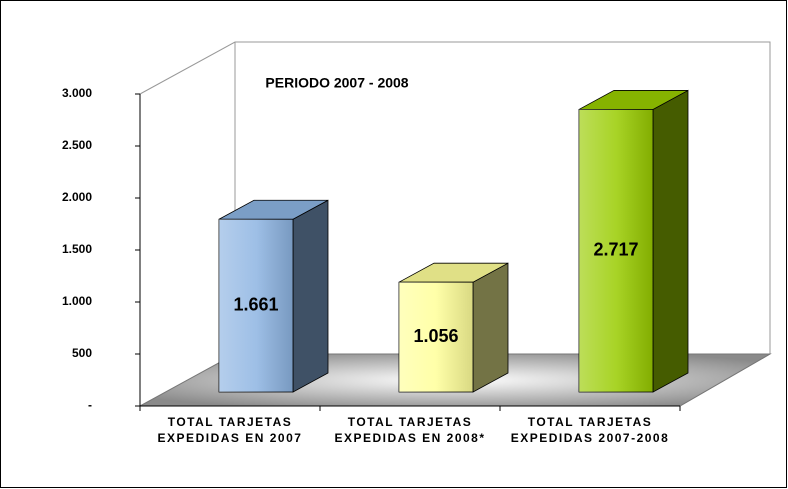  Describe the element at coordinates (77, 93) in the screenshot. I see `y-tick-label: 3.000` at that location.